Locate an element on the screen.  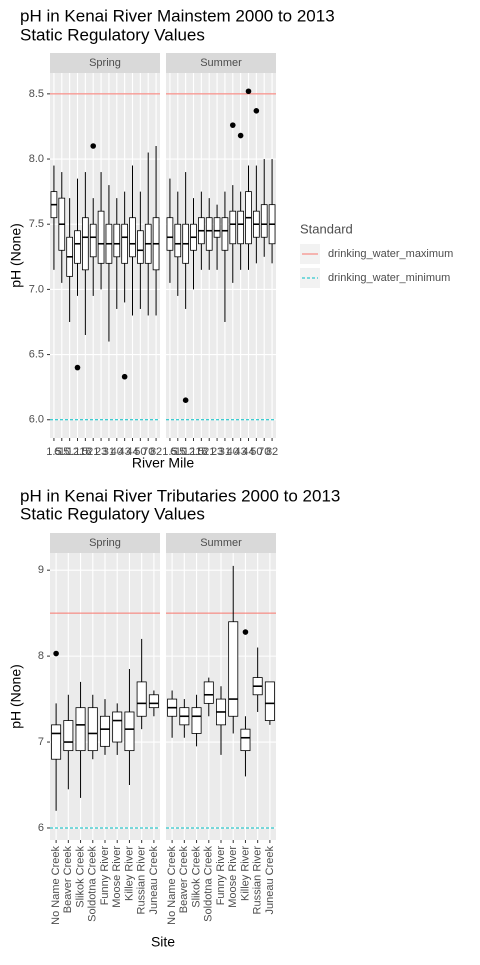
y-tick-label: 7.5 is located at coordinates (36, 224).